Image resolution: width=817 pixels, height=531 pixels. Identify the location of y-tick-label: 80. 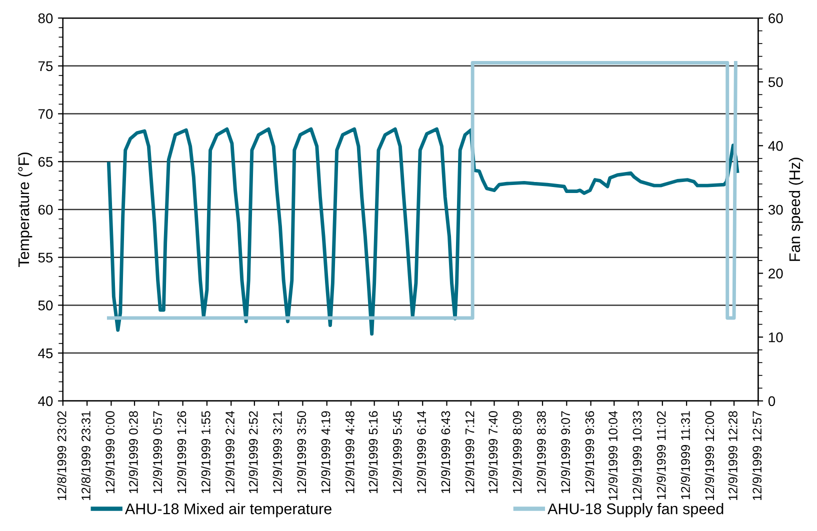
(45, 18).